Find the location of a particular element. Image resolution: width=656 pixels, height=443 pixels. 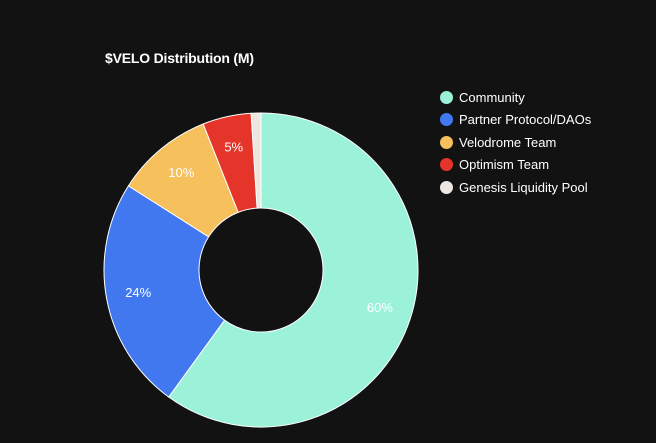

legend-label: Genesis Liquidity Pool is located at coordinates (523, 187).